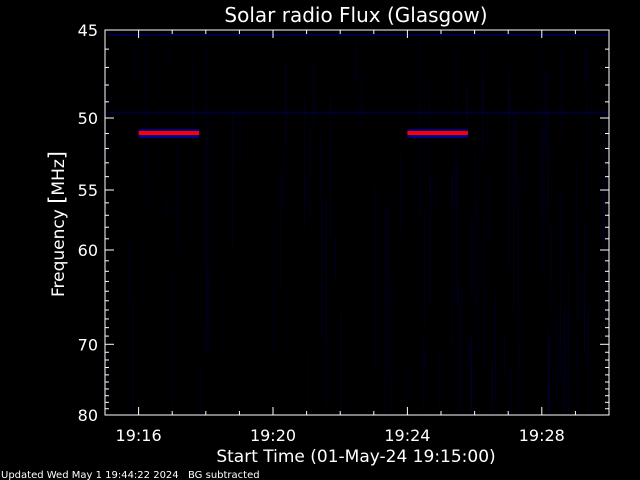 The image size is (640, 480). What do you see at coordinates (355, 457) in the screenshot?
I see `x-axis-label: Start Time (01-May-24 19:15:00)` at bounding box center [355, 457].